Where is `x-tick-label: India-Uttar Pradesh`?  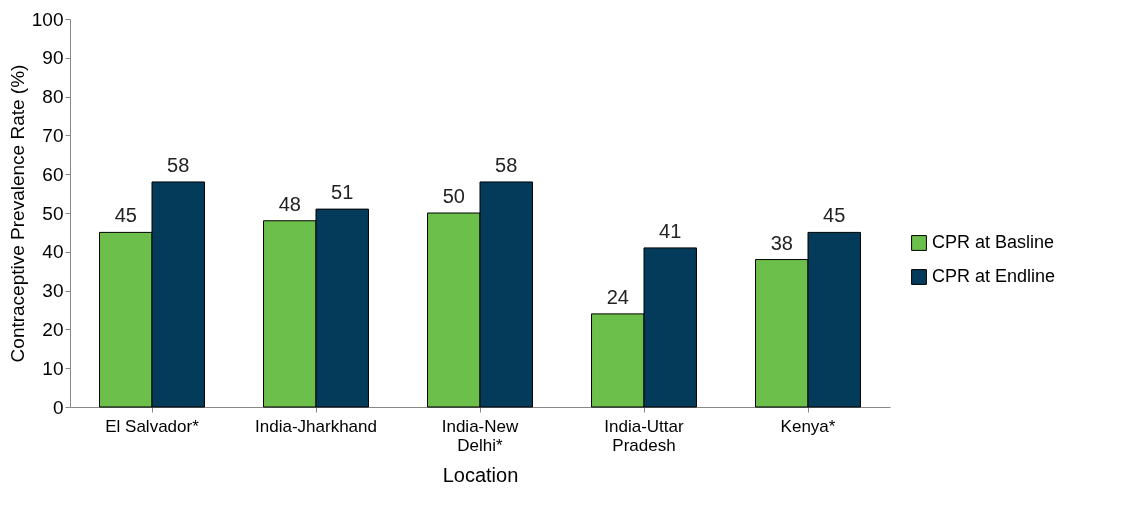 x-tick-label: India-Uttar Pradesh is located at coordinates (644, 435).